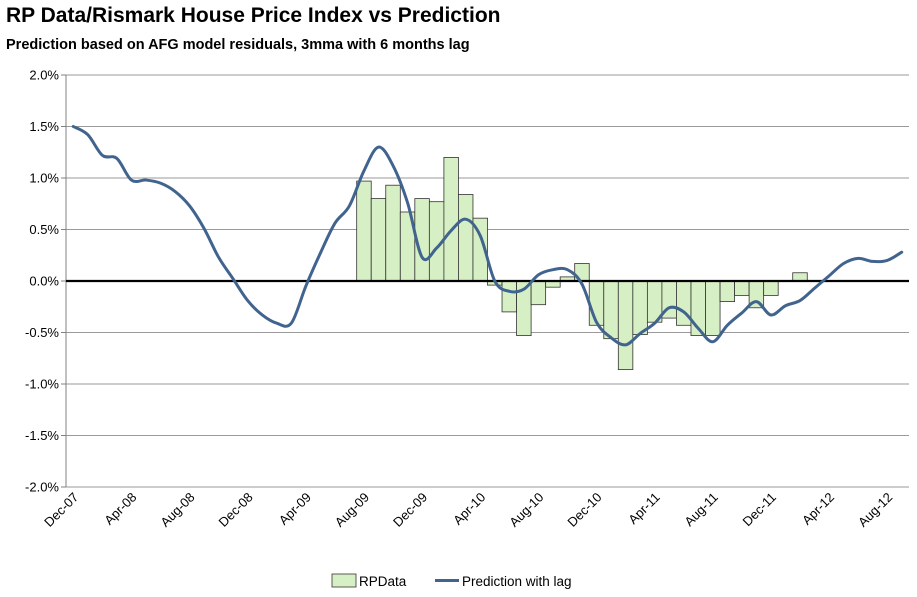  Describe the element at coordinates (410, 510) in the screenshot. I see `x-tick-label: Dec-09` at that location.